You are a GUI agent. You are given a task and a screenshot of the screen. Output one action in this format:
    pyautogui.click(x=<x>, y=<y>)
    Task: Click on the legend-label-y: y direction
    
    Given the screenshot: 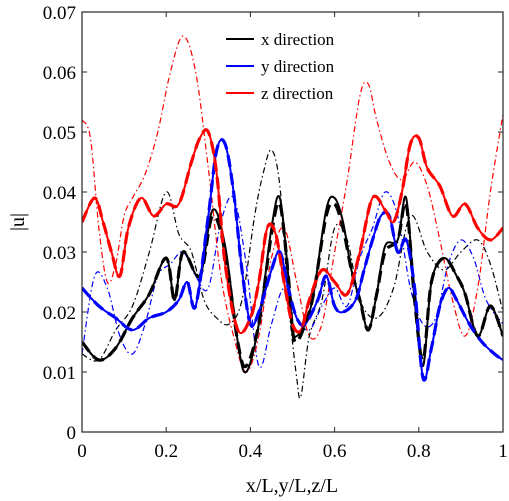 What is the action you would take?
    pyautogui.click(x=298, y=66)
    